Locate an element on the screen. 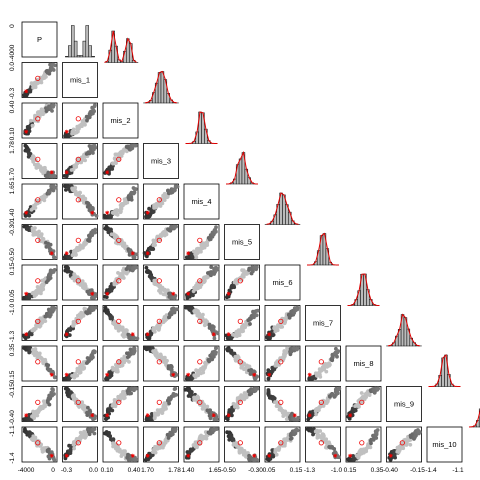 The image size is (480, 480). variable-label: mis_7 is located at coordinates (323, 323).